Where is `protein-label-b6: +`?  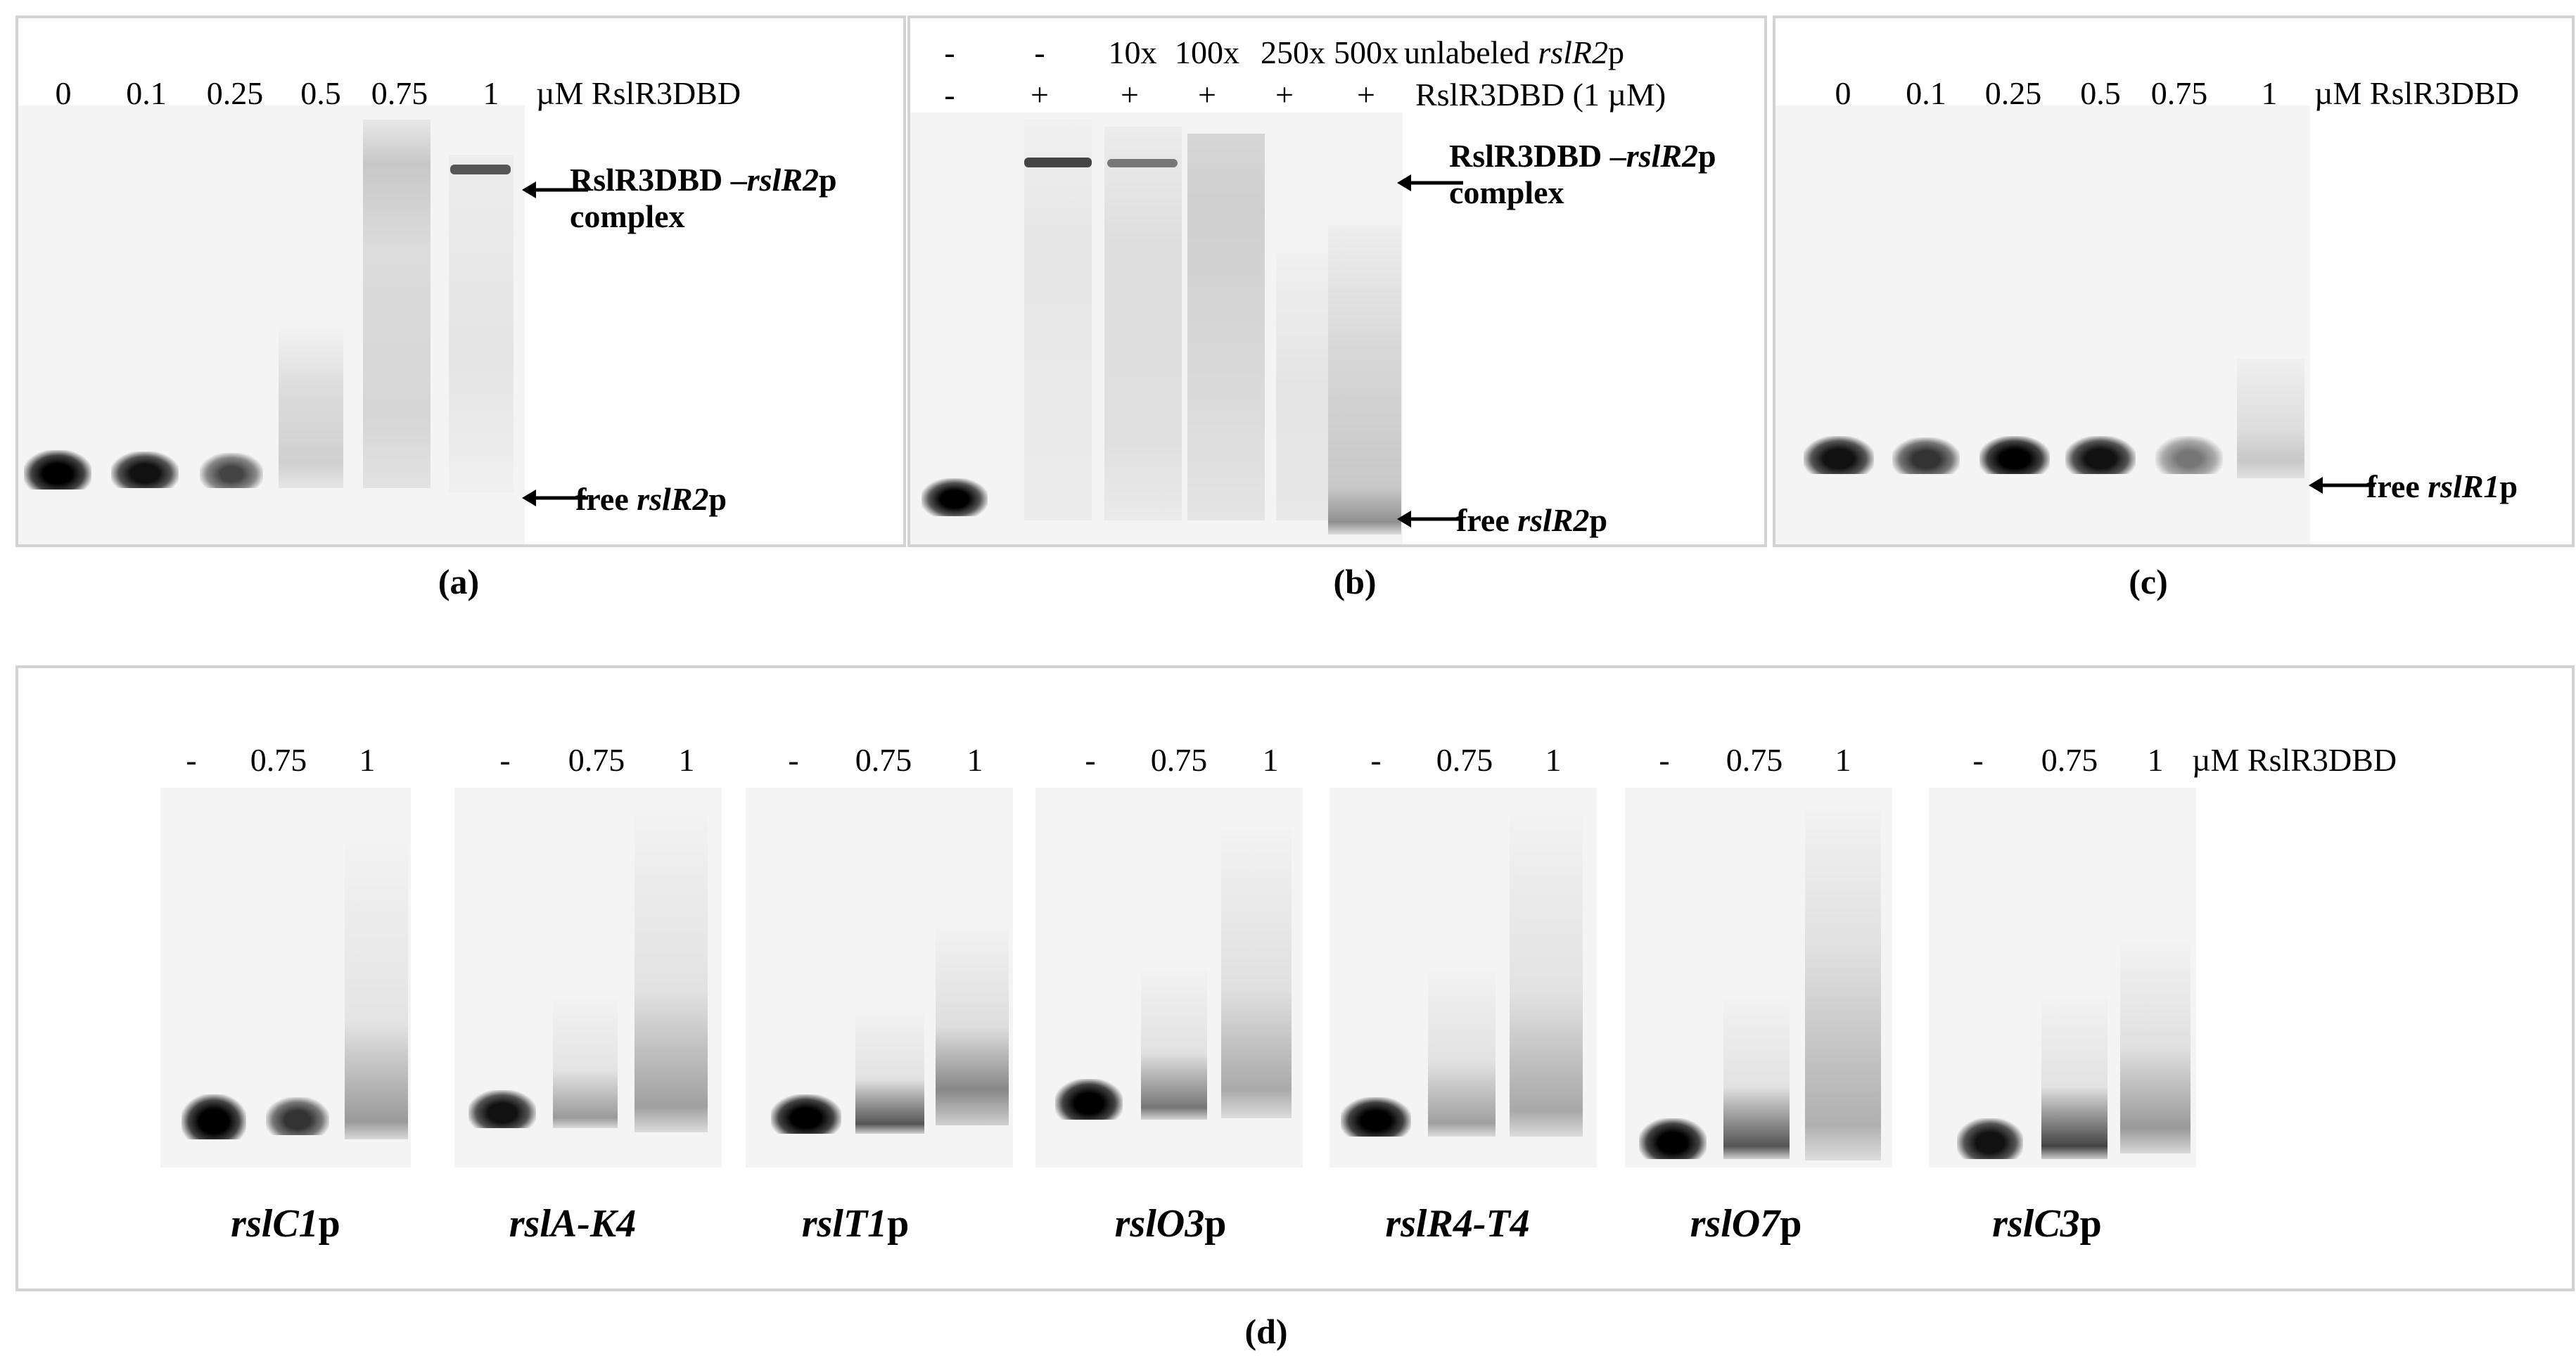 protein-label-b6: + is located at coordinates (1366, 95).